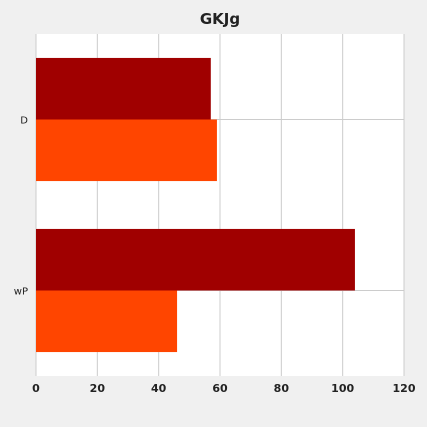 The height and width of the screenshot is (427, 427). What do you see at coordinates (342, 388) in the screenshot?
I see `x-tick-label: 100` at bounding box center [342, 388].